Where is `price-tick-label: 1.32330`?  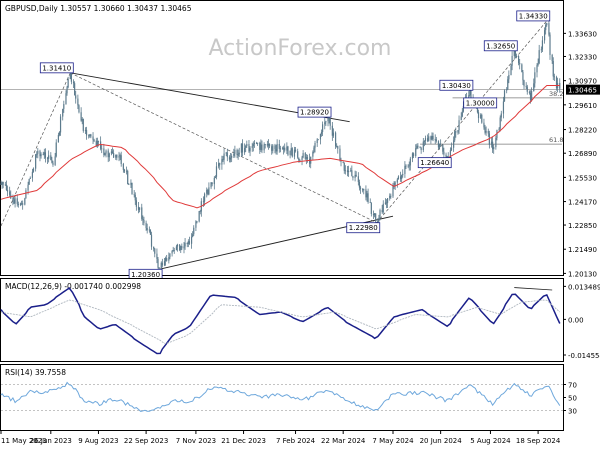 price-tick-label: 1.32330 is located at coordinates (582, 57).